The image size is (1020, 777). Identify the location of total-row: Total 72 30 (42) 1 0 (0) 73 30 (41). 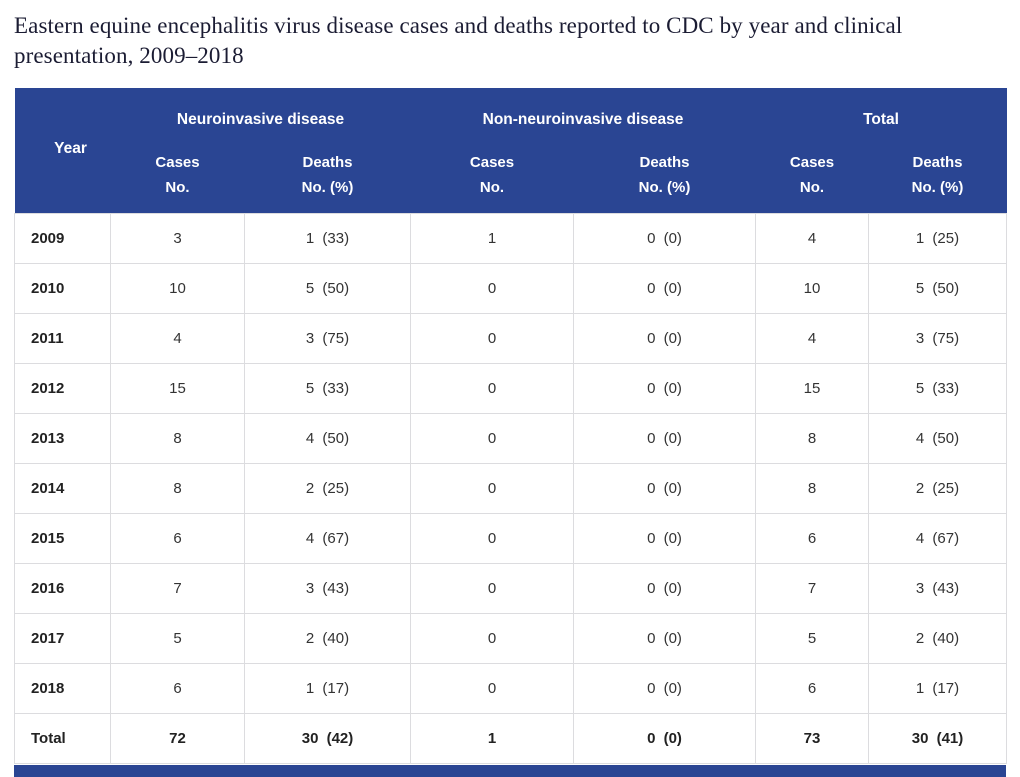
(510, 738).